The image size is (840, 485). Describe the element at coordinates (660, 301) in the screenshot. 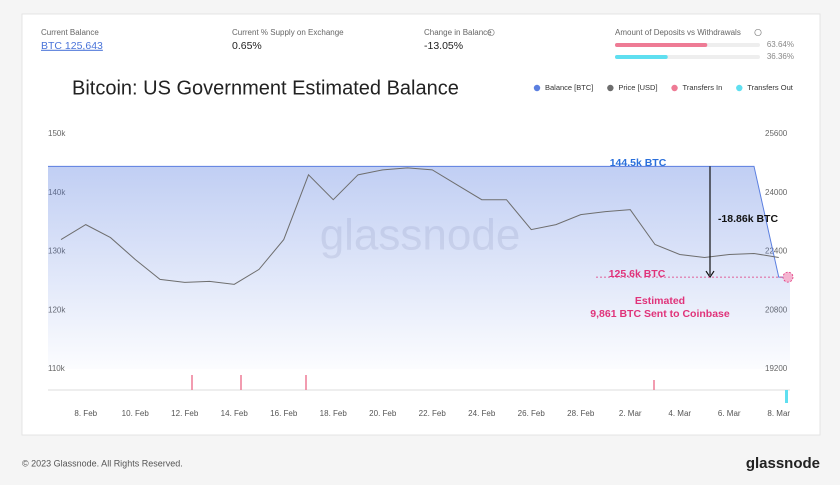

I see `annotation: Estimated` at that location.